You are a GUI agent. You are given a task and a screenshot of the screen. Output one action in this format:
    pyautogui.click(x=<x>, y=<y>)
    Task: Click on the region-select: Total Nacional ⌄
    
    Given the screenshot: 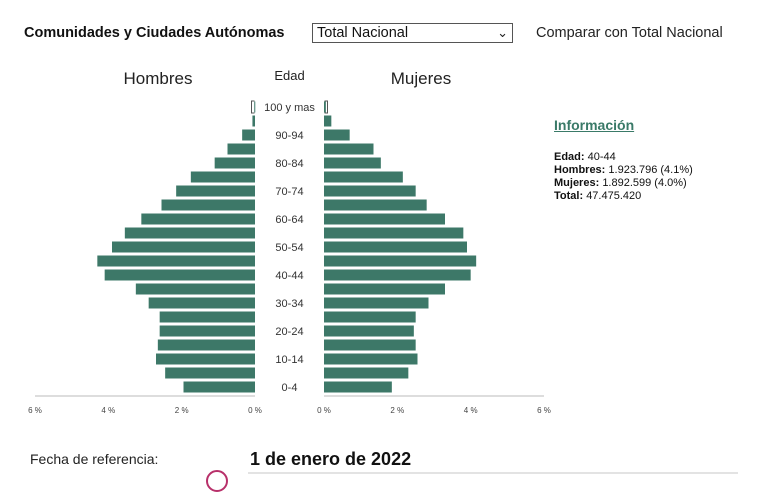 What is the action you would take?
    pyautogui.click(x=412, y=33)
    